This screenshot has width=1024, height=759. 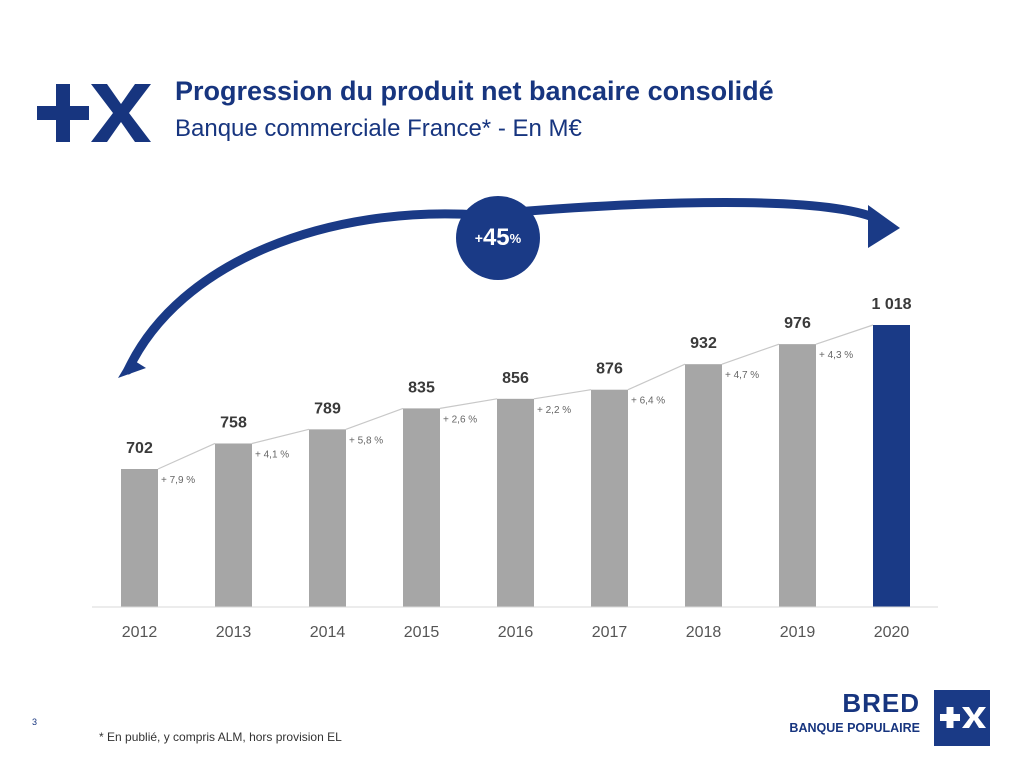 I want to click on value-label-2020: 1 018, so click(x=891, y=304).